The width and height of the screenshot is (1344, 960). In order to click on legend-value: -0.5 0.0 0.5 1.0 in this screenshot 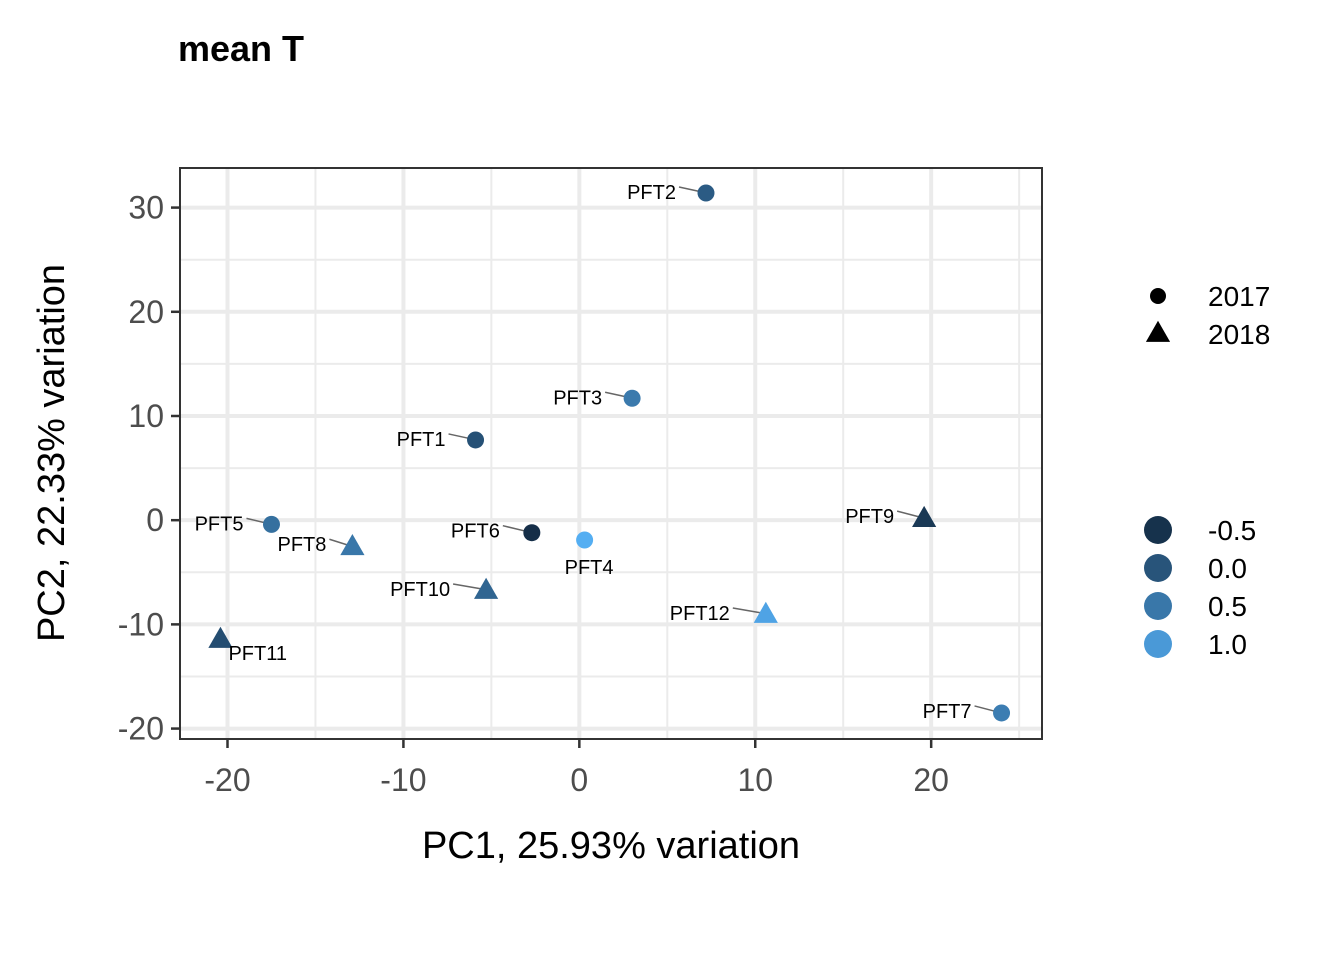, I will do `click(1200, 587)`.